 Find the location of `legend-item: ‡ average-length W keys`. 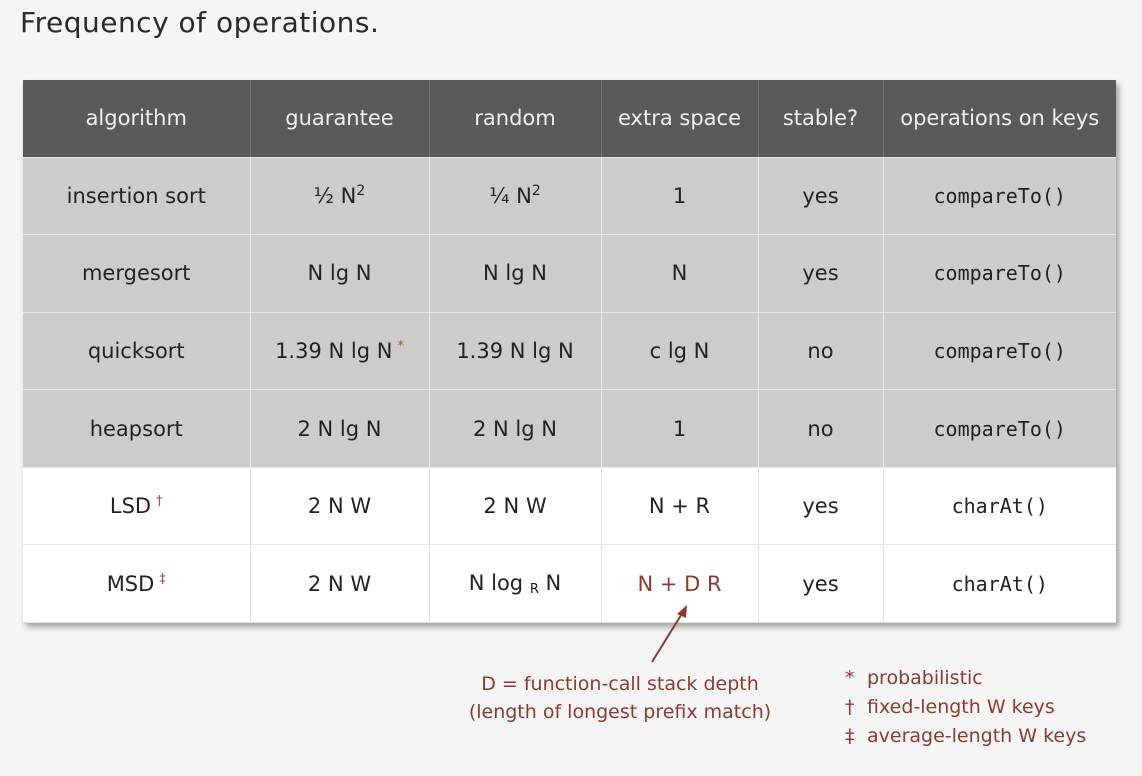

legend-item: ‡ average-length W keys is located at coordinates (965, 736).